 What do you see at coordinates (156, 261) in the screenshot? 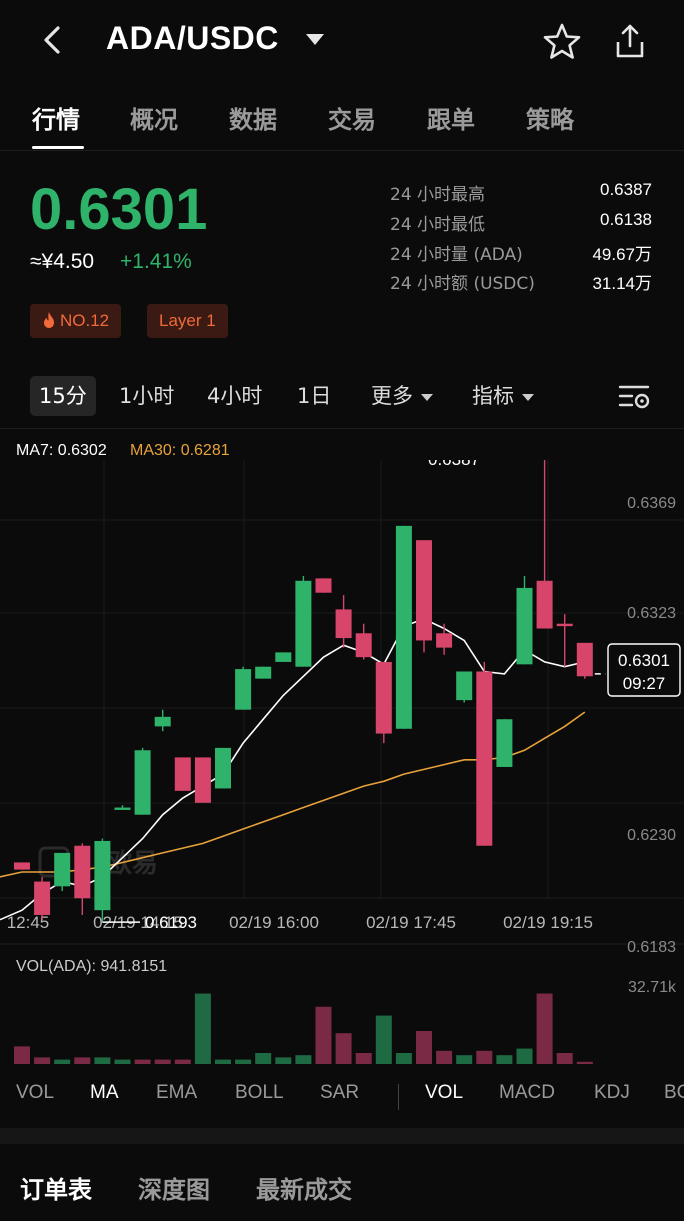
I see `change-percent: +1.41%` at bounding box center [156, 261].